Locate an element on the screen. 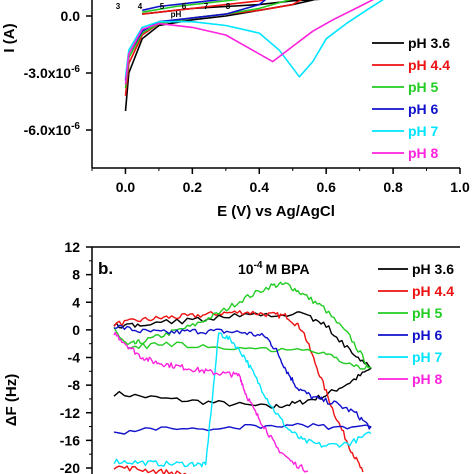 The height and width of the screenshot is (474, 474). panel-a-legend-label: pH 5 is located at coordinates (423, 87).